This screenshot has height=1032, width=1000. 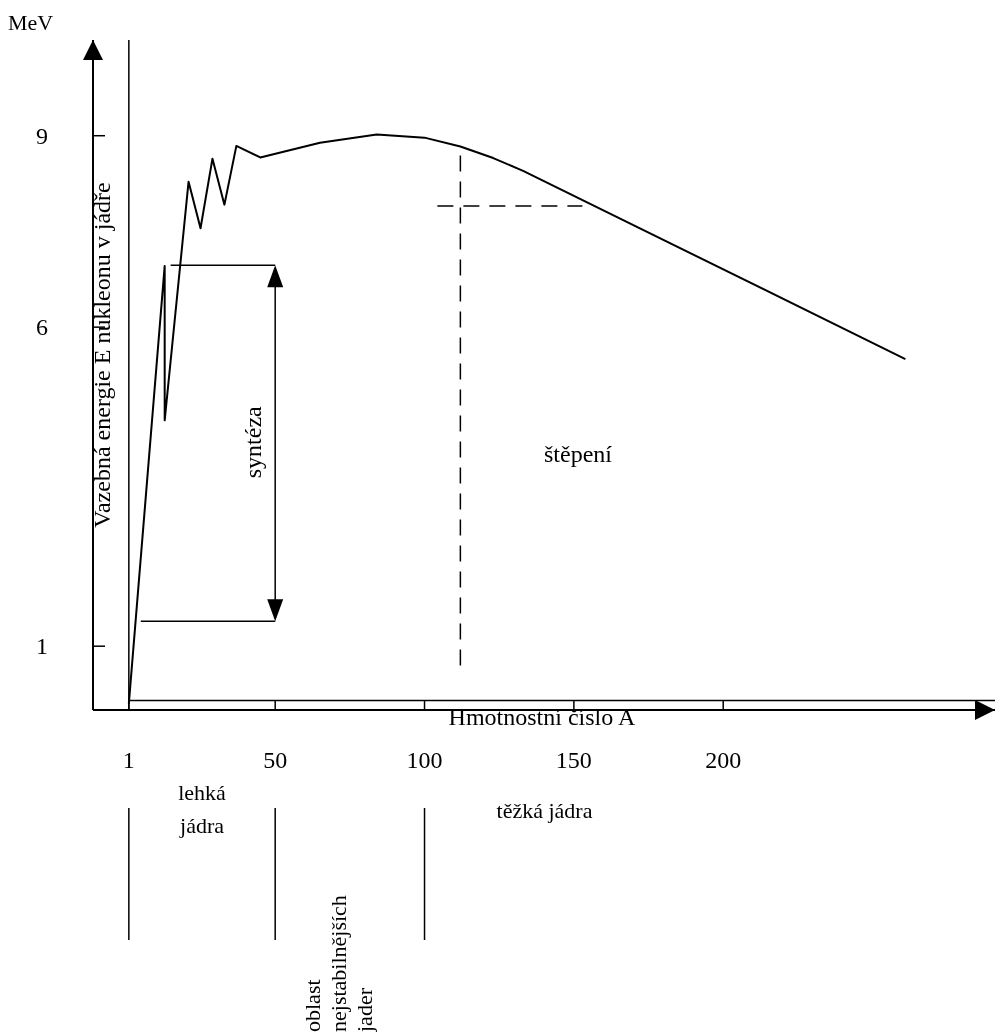 What do you see at coordinates (544, 810) in the screenshot?
I see `text: těžká jádra` at bounding box center [544, 810].